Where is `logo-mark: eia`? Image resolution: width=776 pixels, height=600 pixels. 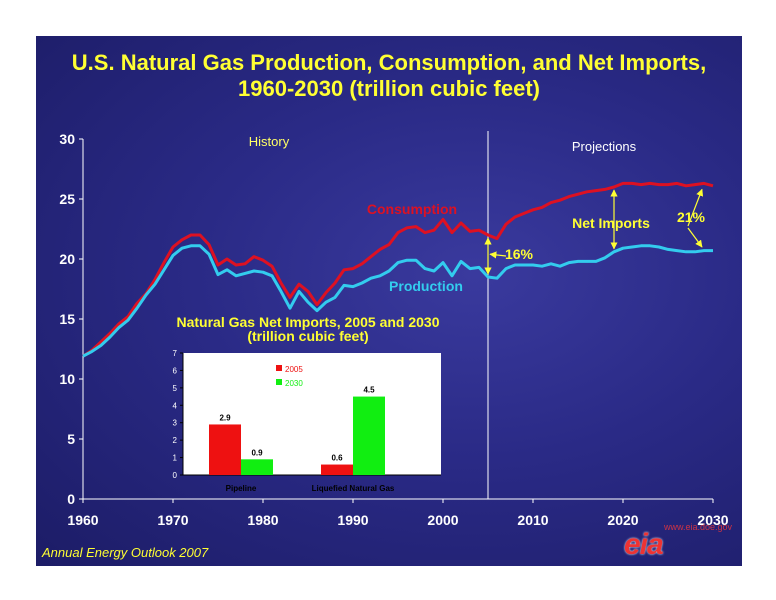 logo-mark: eia is located at coordinates (644, 544).